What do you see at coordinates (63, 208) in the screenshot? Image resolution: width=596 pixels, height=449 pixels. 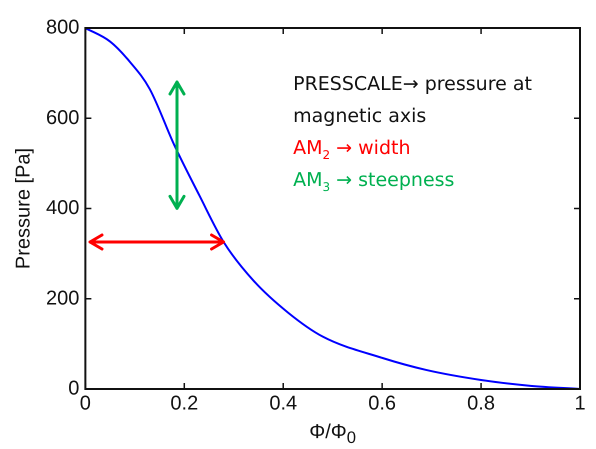 I see `y-tick-label: 400` at bounding box center [63, 208].